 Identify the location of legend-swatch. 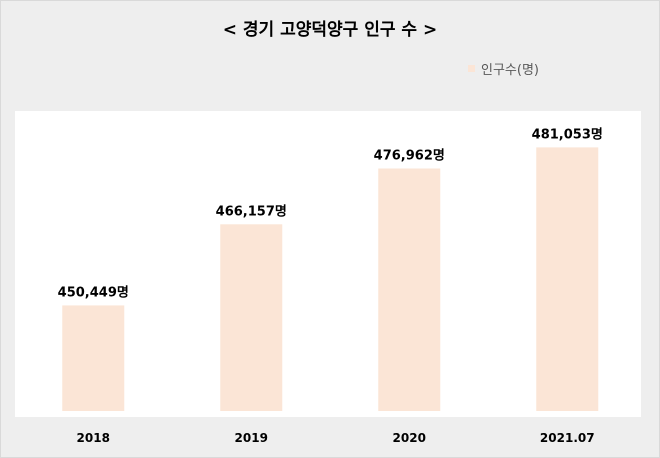
(471, 68).